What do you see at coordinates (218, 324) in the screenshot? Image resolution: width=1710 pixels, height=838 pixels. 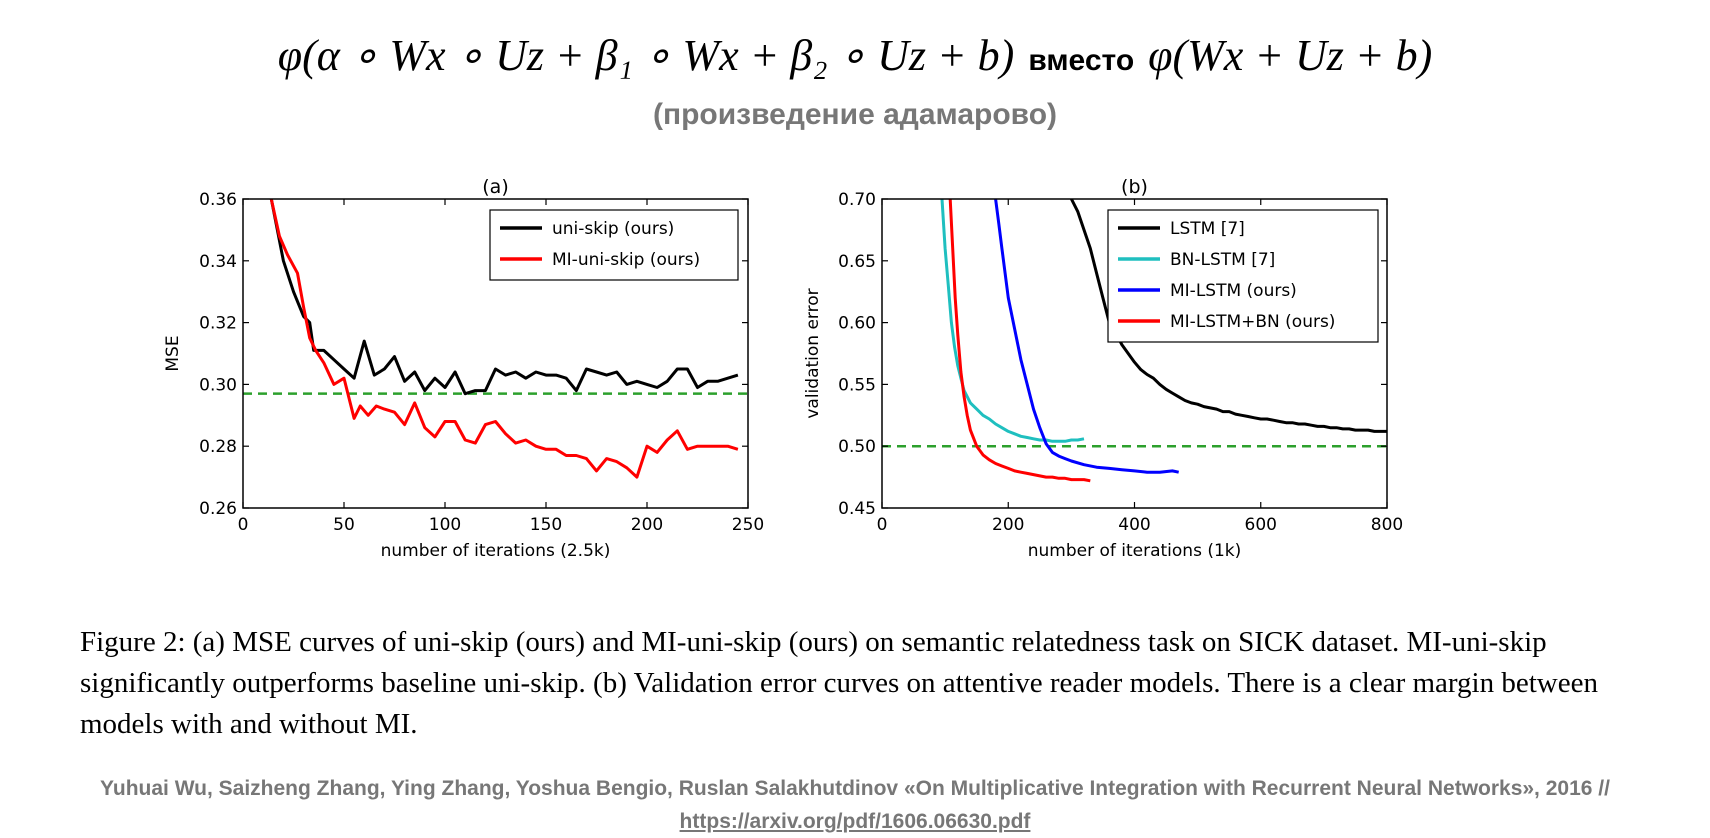 I see `y-tick-label: 0.32` at bounding box center [218, 324].